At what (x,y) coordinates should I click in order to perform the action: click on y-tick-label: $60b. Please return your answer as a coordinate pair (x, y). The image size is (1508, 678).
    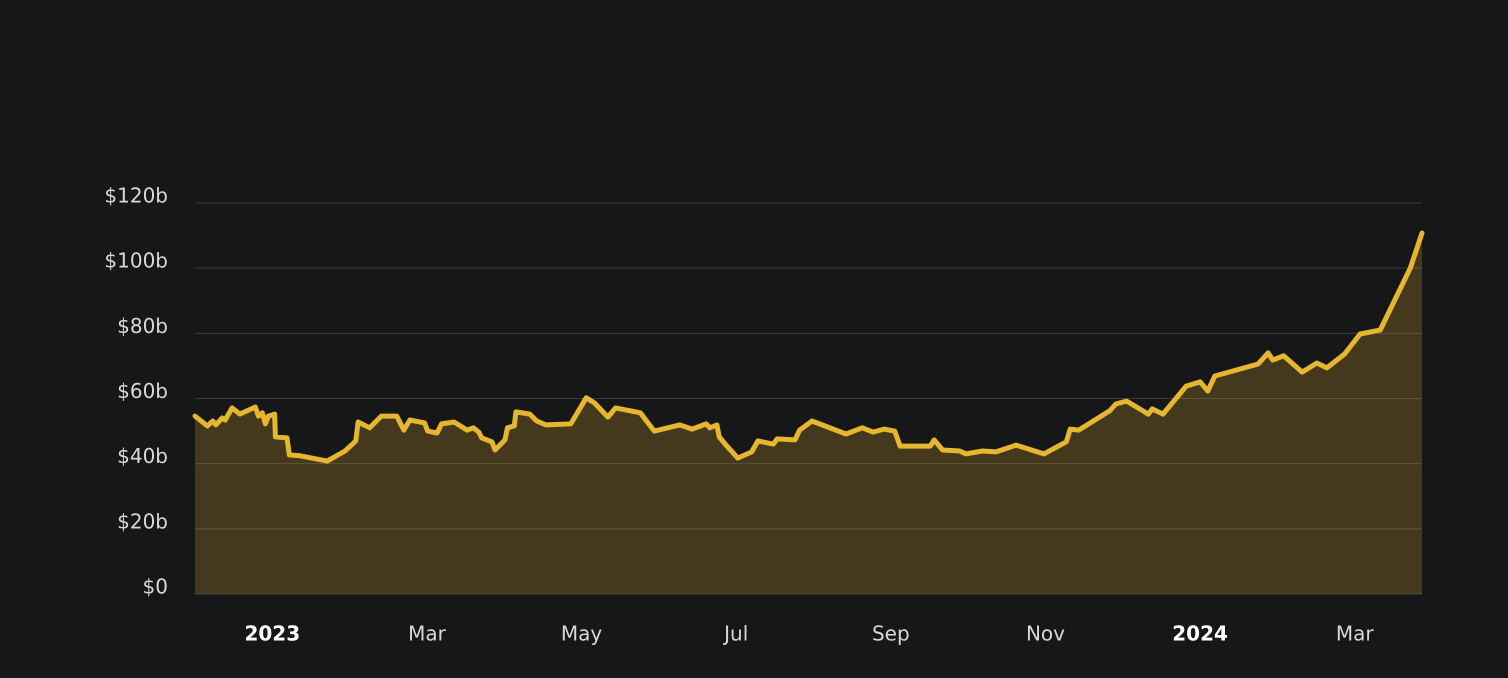
    Looking at the image, I should click on (142, 391).